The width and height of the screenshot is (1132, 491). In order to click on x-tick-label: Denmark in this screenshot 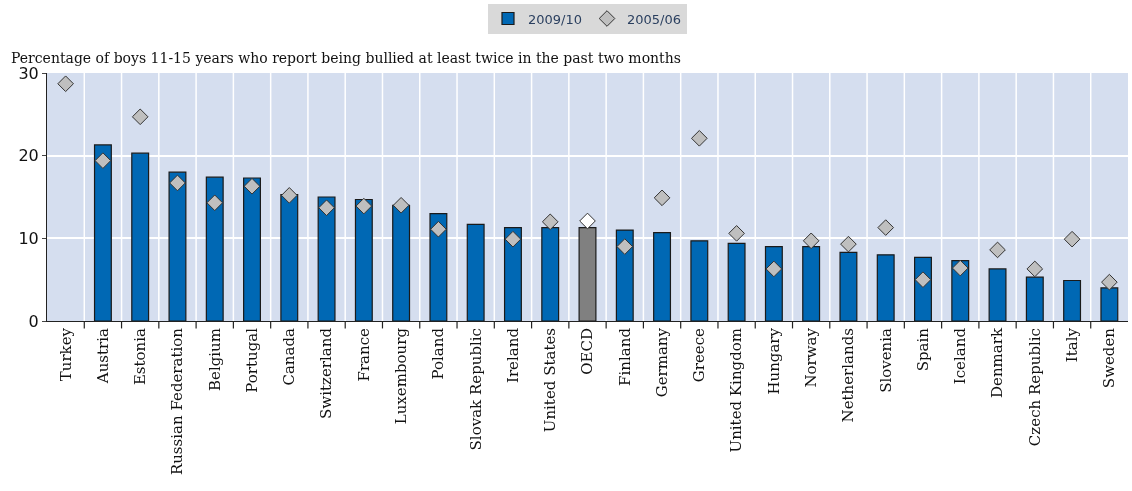, I will do `click(997, 362)`.